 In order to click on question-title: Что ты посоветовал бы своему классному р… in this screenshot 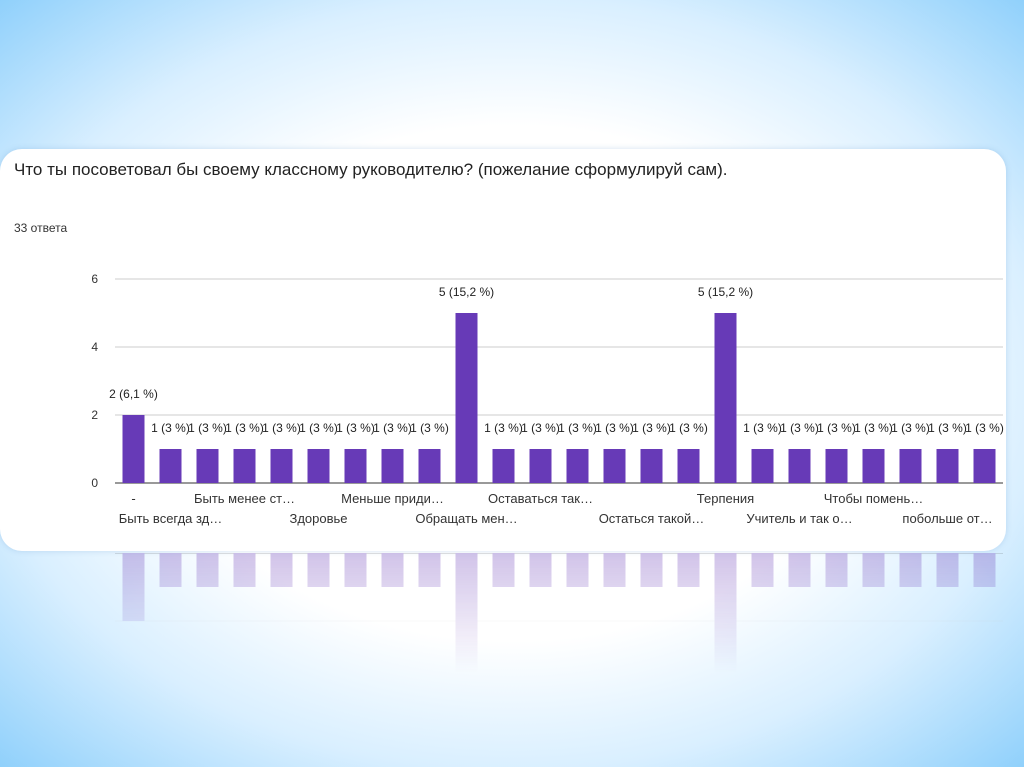, I will do `click(371, 169)`.